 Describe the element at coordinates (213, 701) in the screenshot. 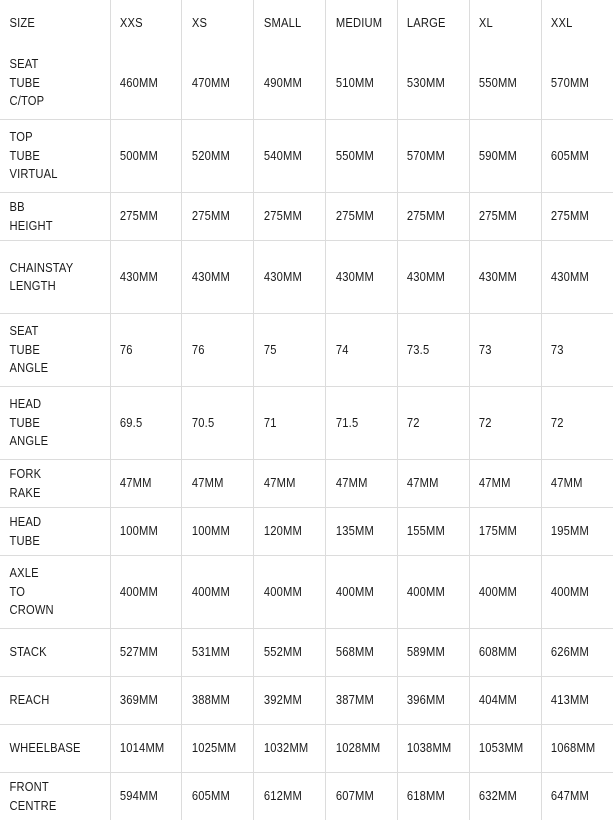

I see `metric-value: 388MM` at that location.